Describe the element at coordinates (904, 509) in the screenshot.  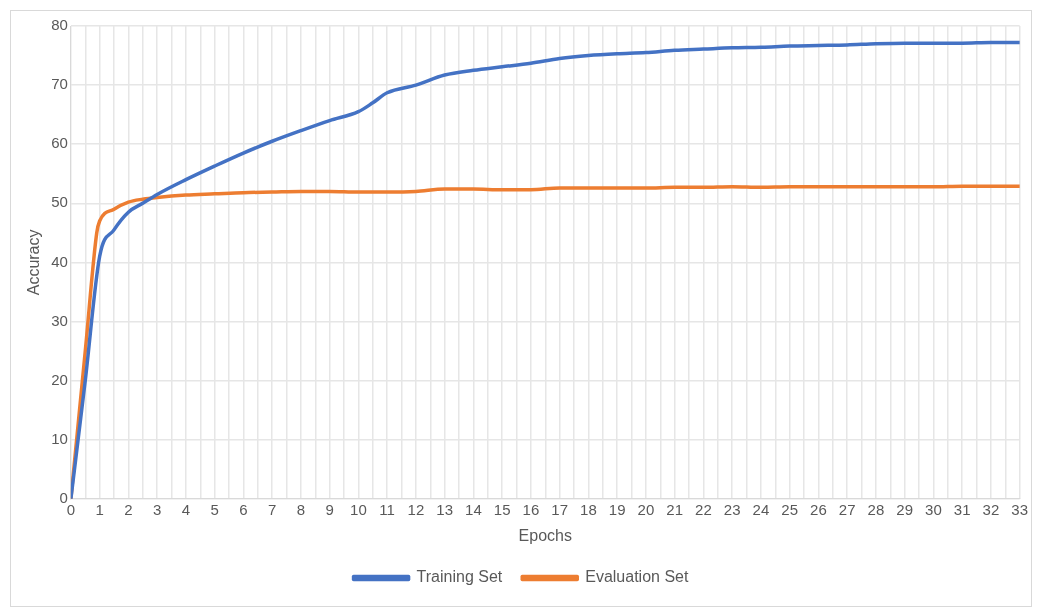
I see `x-tick-label: 29` at that location.